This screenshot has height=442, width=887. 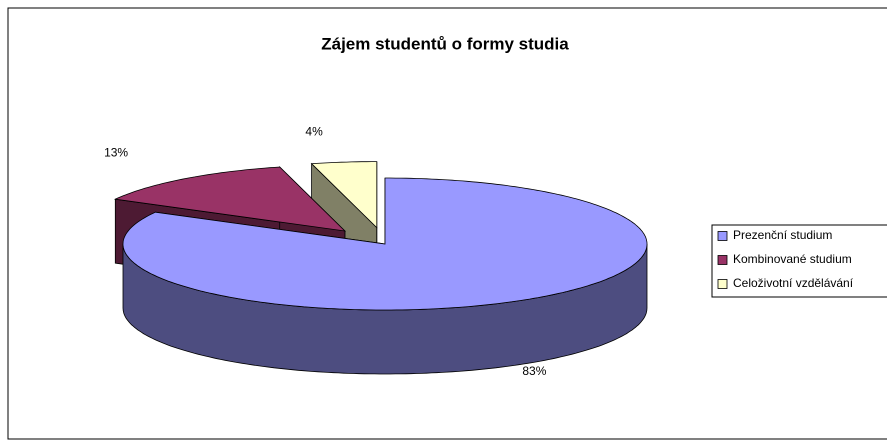 What do you see at coordinates (782, 235) in the screenshot?
I see `legend-label: Prezenční studium` at bounding box center [782, 235].